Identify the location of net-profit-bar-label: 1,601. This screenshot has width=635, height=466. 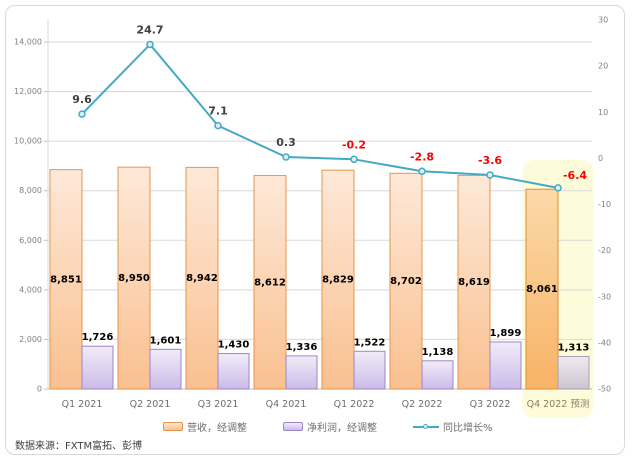
(166, 340).